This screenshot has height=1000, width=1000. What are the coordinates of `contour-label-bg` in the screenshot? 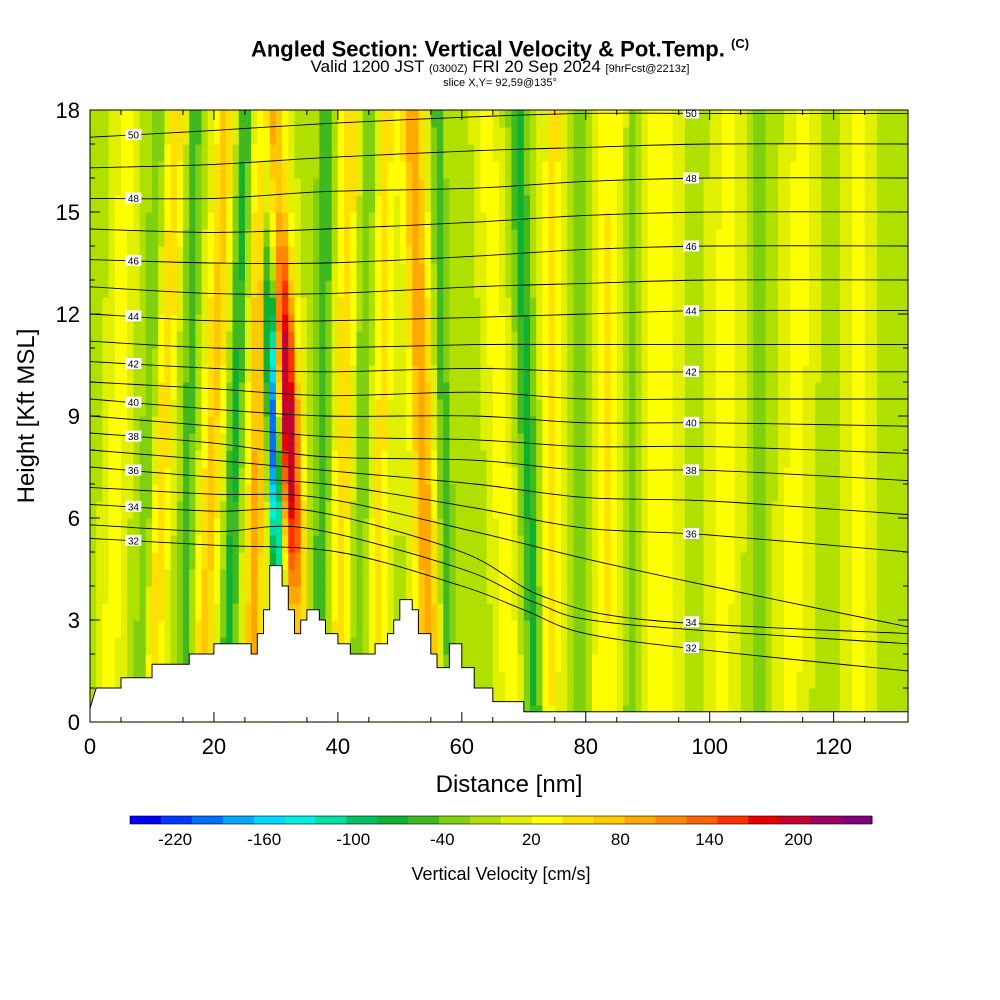 It's located at (691, 371).